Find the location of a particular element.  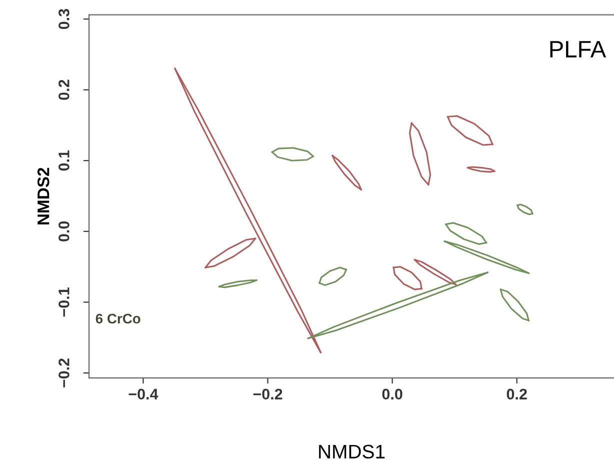

y-tick-label: 0.2 is located at coordinates (64, 90).